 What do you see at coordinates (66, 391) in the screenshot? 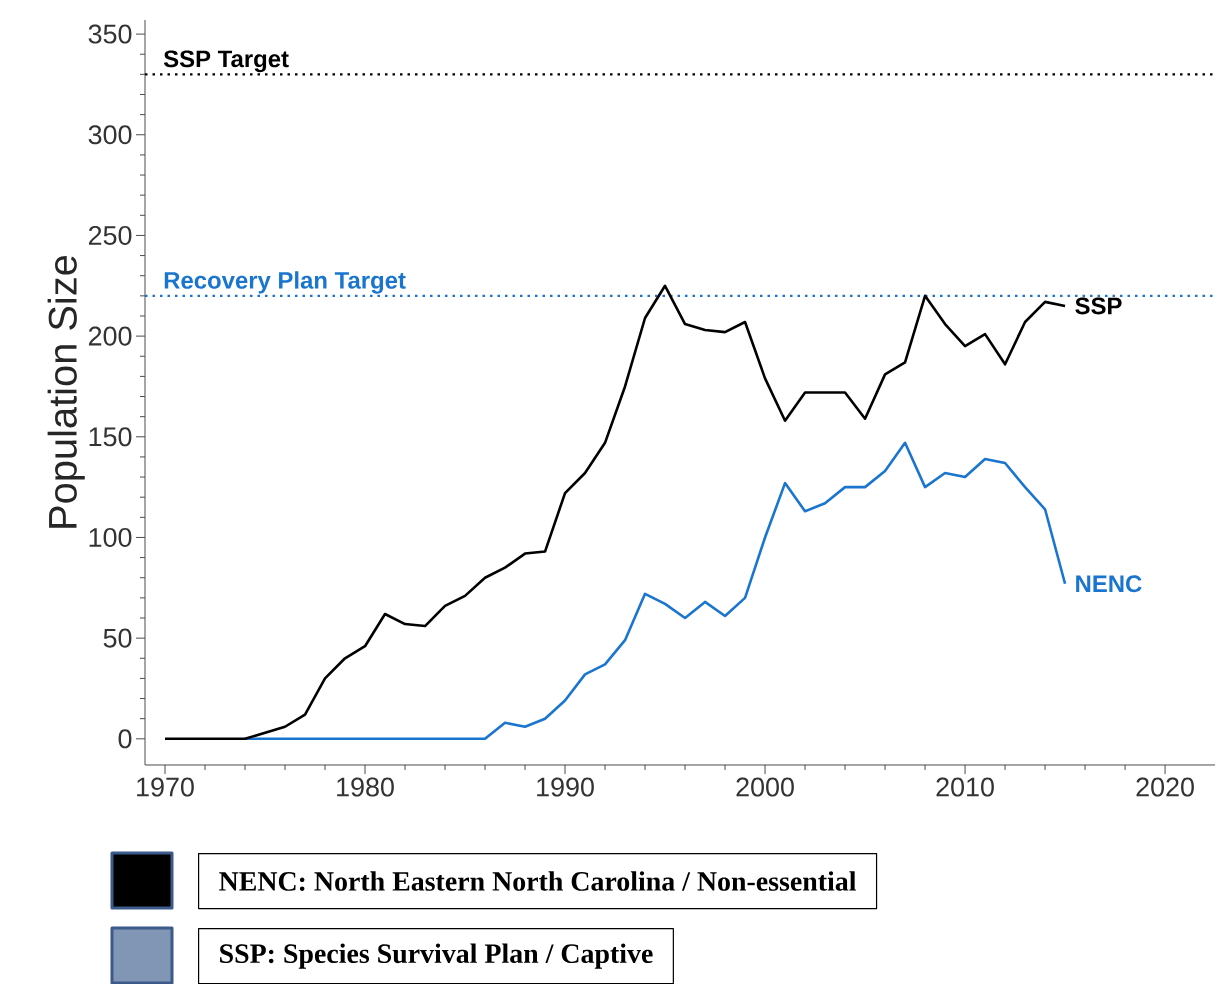
I see `y-axis-title: Population Size` at bounding box center [66, 391].